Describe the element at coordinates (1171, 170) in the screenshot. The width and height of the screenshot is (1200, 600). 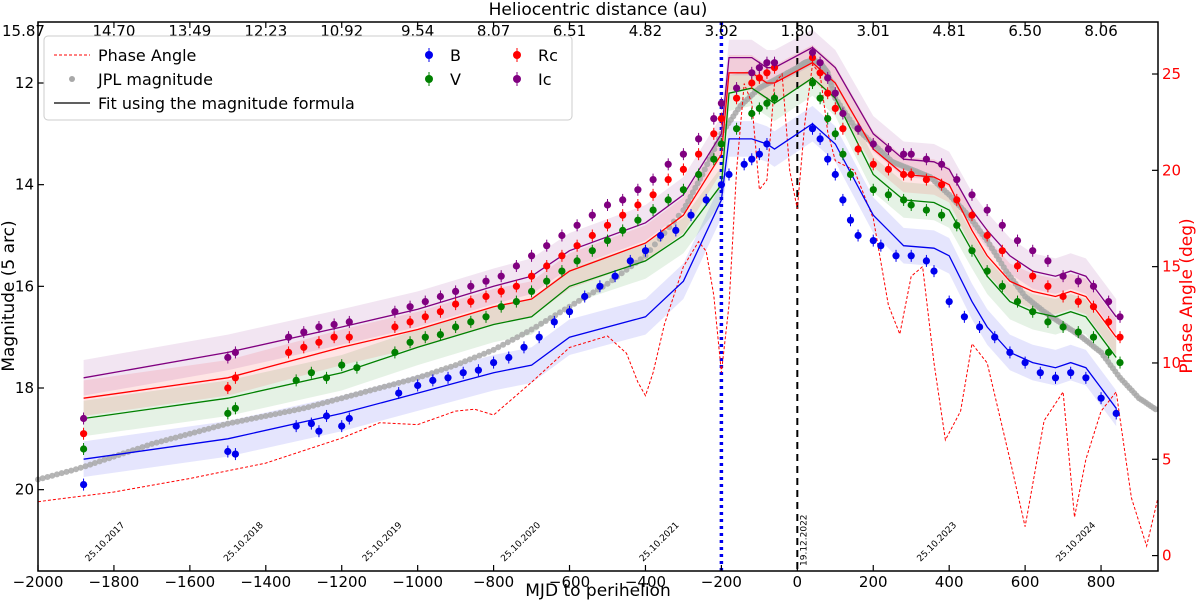
I see `y2-tick-label: 20` at that location.